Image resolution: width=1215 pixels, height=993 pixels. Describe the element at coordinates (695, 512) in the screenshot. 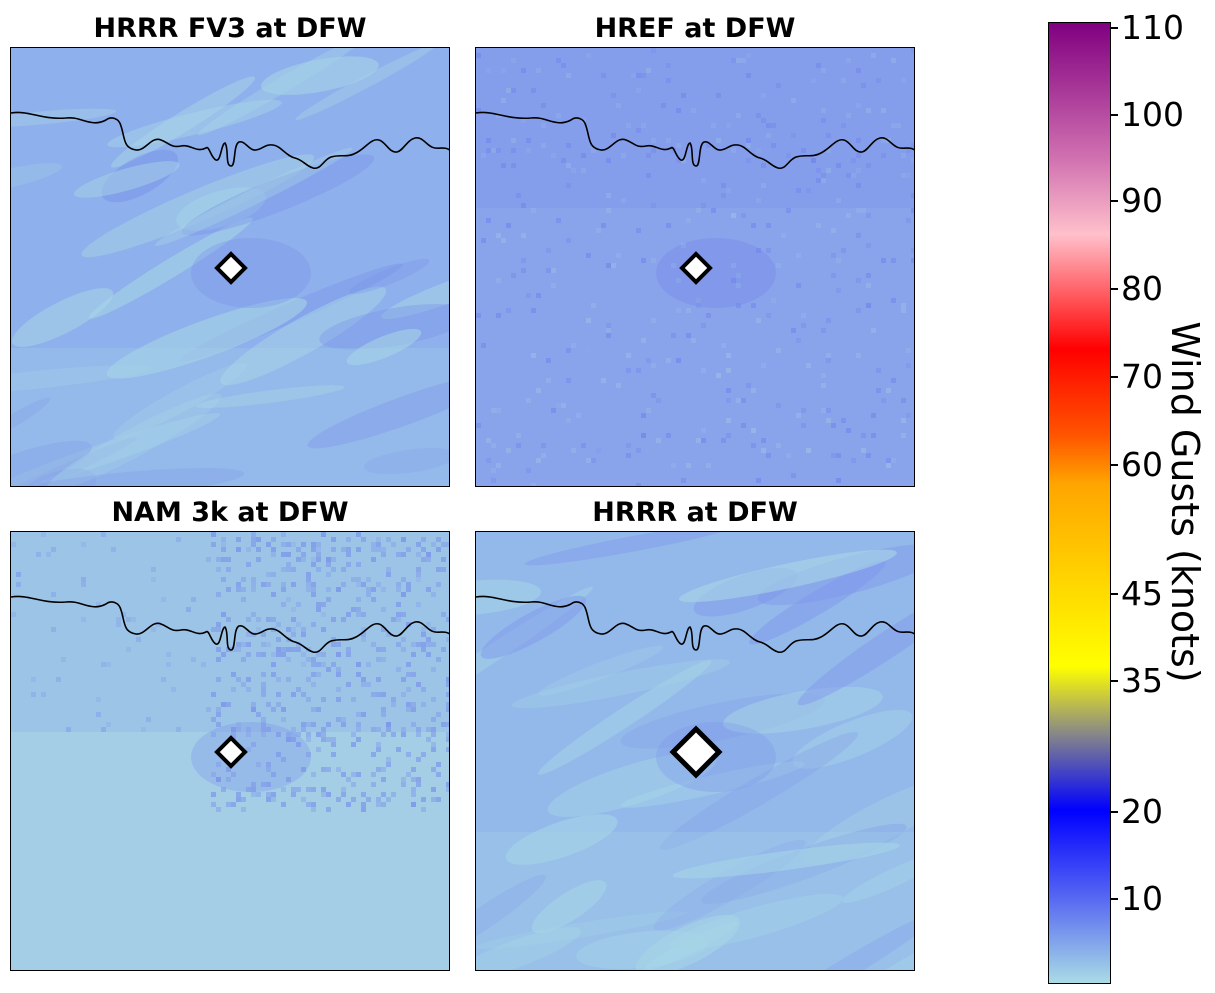

I see `panel-title-hrrr: HRRR at DFW` at that location.